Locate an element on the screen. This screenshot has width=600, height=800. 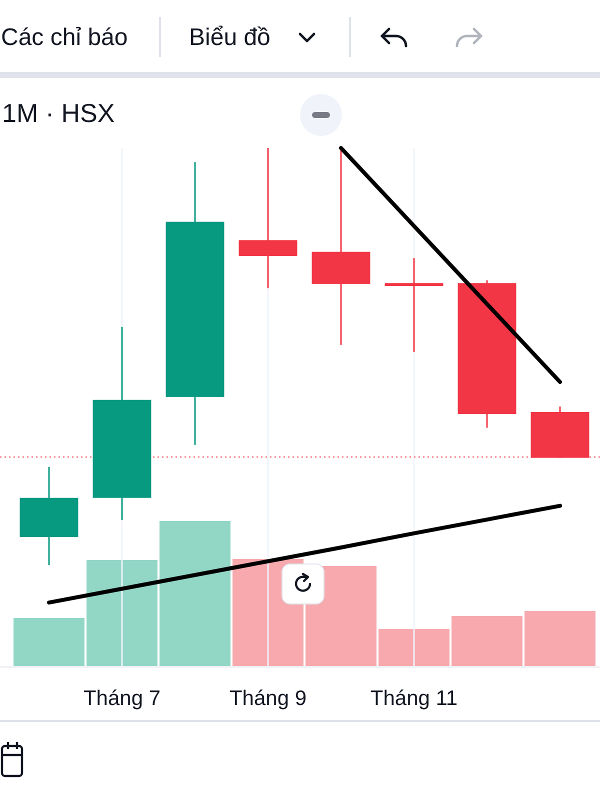
text: Biểu đồ is located at coordinates (229, 37).